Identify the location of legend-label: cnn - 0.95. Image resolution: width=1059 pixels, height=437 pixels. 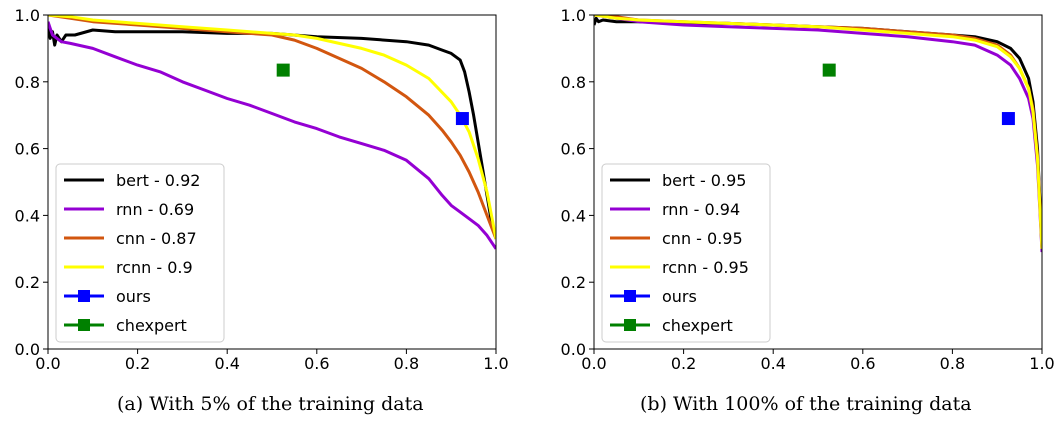
(702, 238).